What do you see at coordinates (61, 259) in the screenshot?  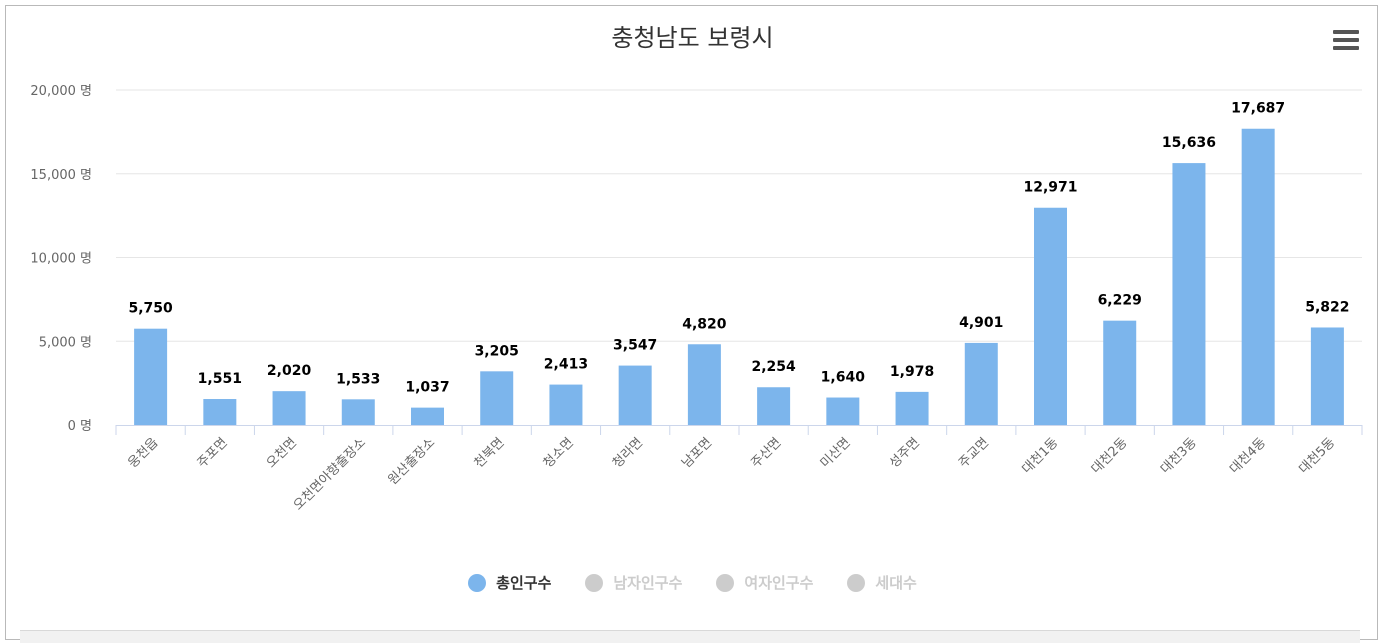 I see `y-tick-label: 10,000 명` at bounding box center [61, 259].